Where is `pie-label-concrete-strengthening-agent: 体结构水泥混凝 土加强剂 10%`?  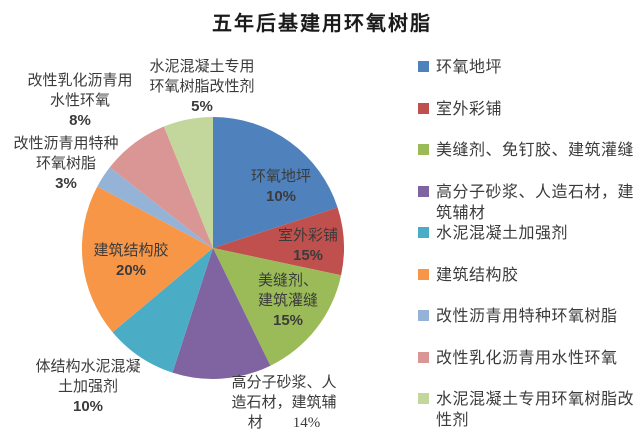 pie-label-concrete-strengthening-agent: 体结构水泥混凝 土加强剂 10% is located at coordinates (87, 387).